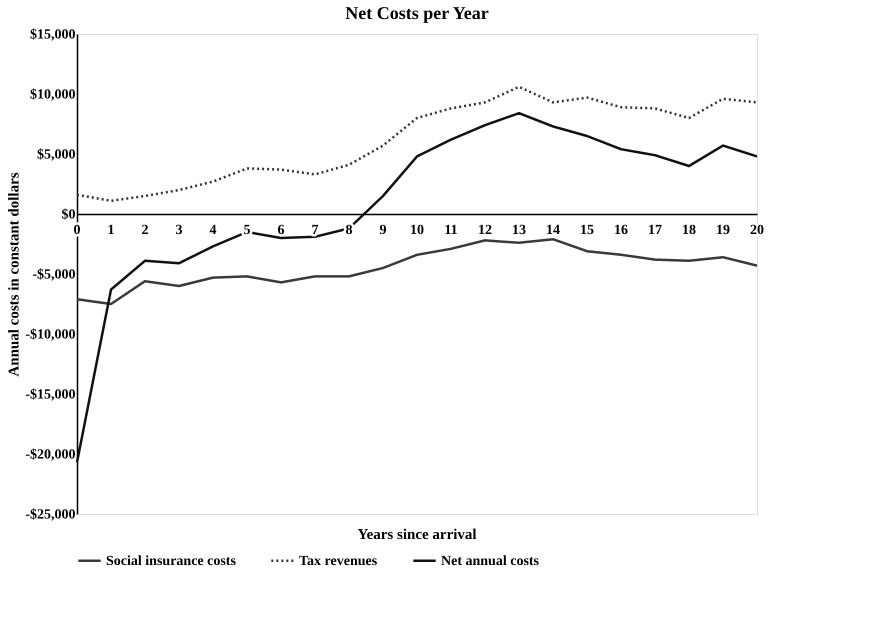  What do you see at coordinates (490, 561) in the screenshot?
I see `legend-label: Net annual costs` at bounding box center [490, 561].